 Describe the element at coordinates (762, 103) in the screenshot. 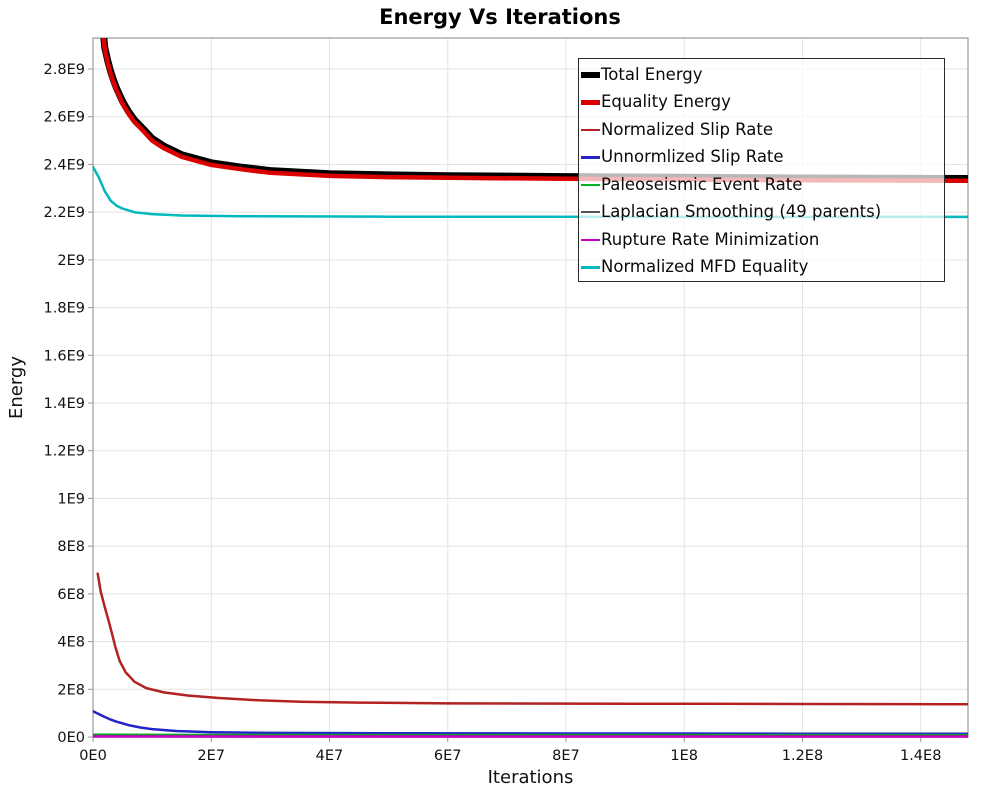

I see `legend-item-equality-energy: Equality Energy` at that location.